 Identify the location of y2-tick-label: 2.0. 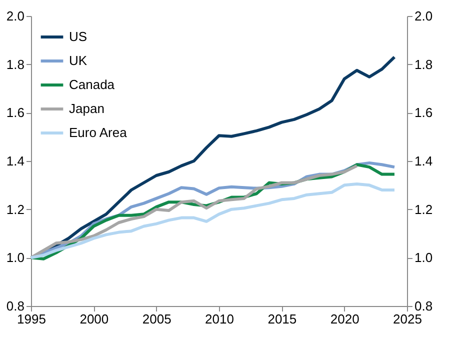
(423, 16).